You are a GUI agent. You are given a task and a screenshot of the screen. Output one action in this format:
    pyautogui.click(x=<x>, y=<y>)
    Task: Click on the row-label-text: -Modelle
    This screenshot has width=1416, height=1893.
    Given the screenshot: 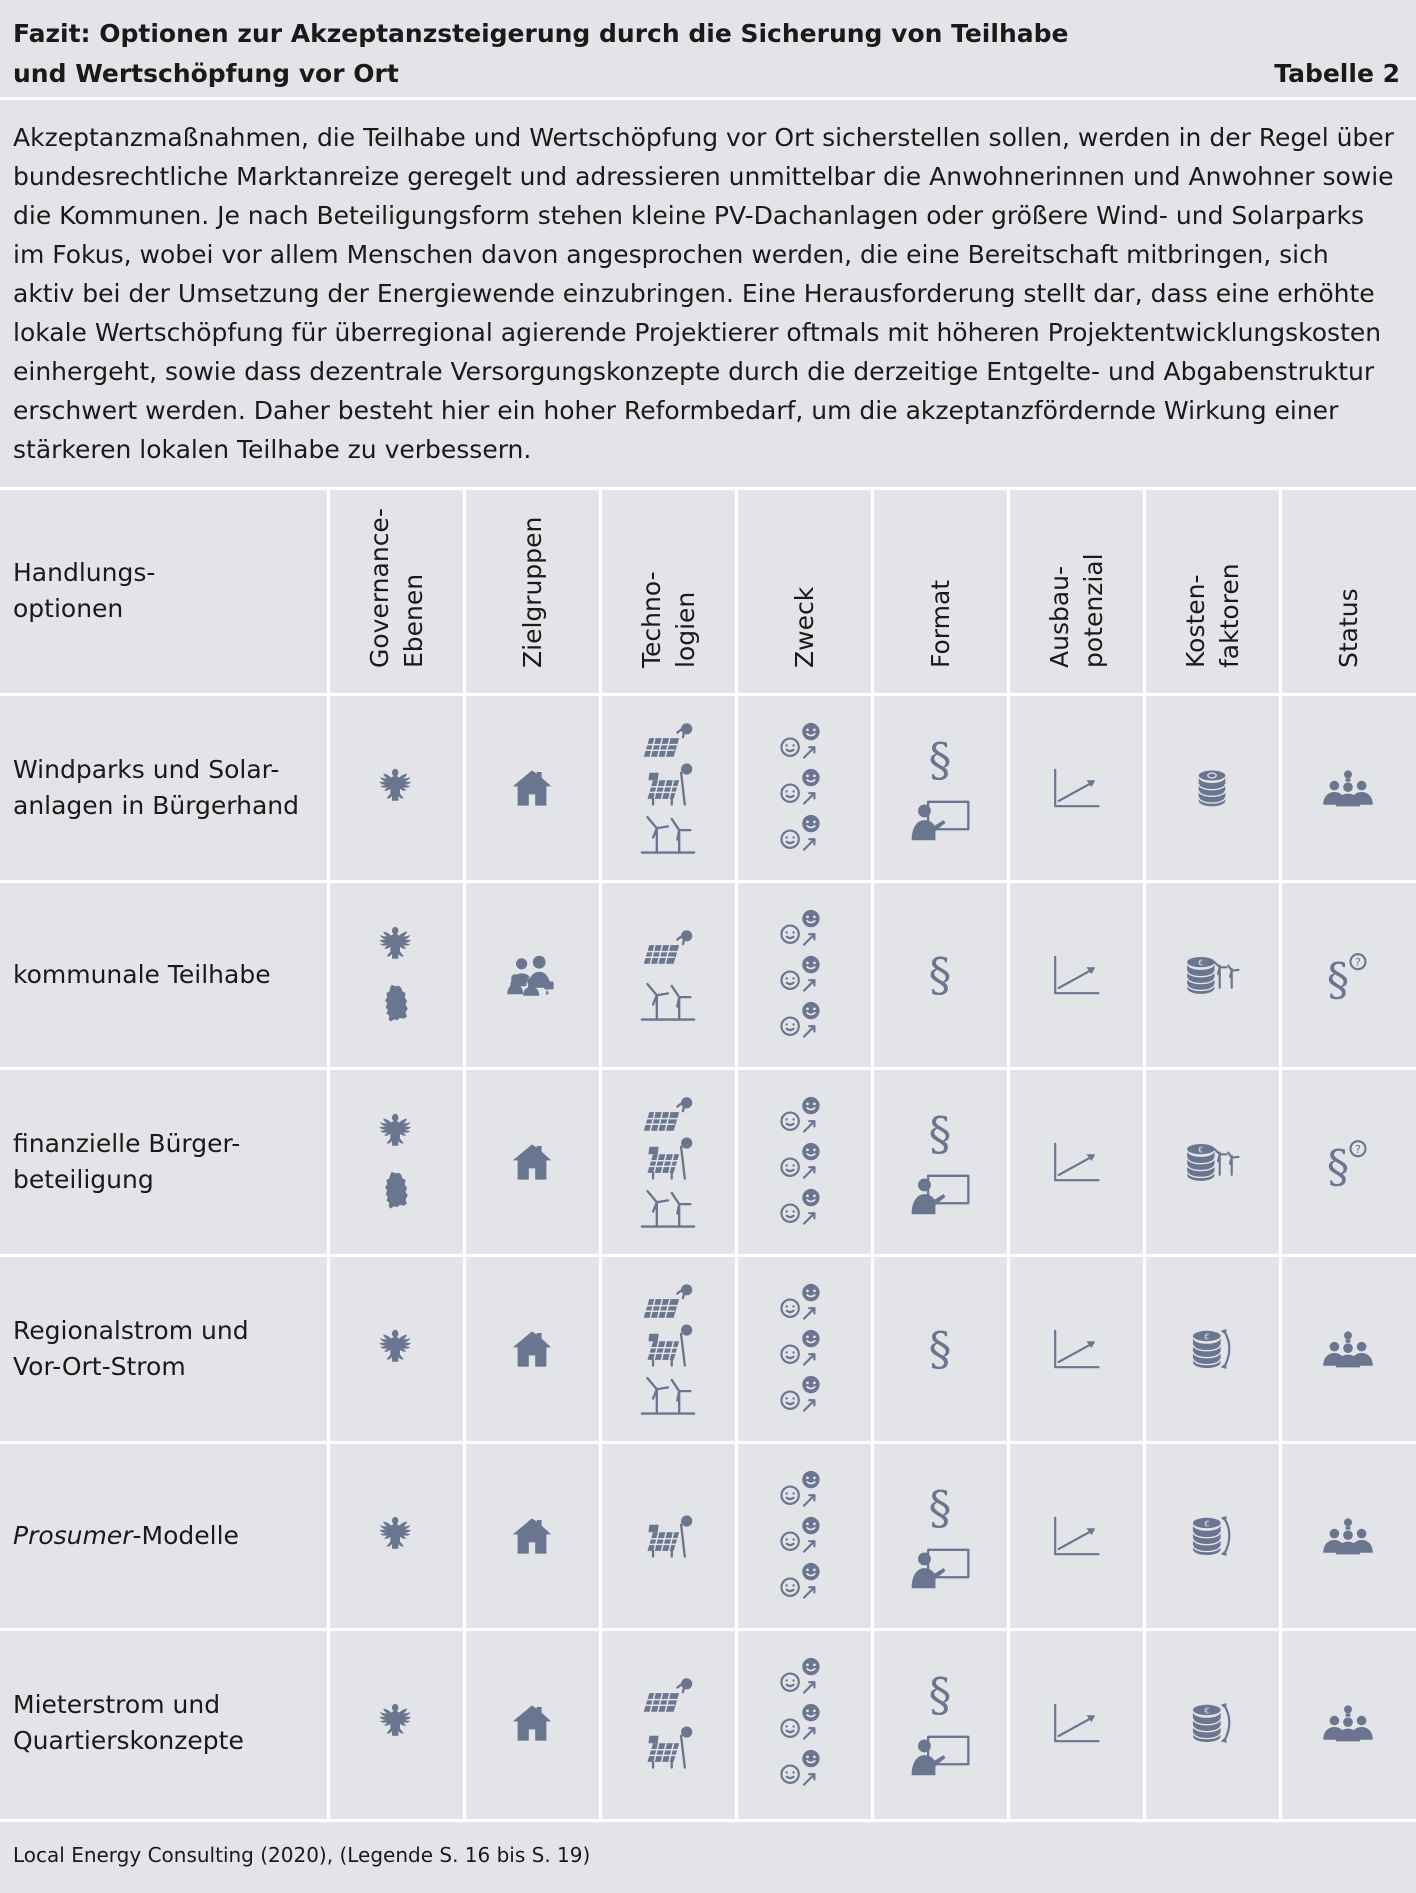 What is the action you would take?
    pyautogui.click(x=185, y=1535)
    